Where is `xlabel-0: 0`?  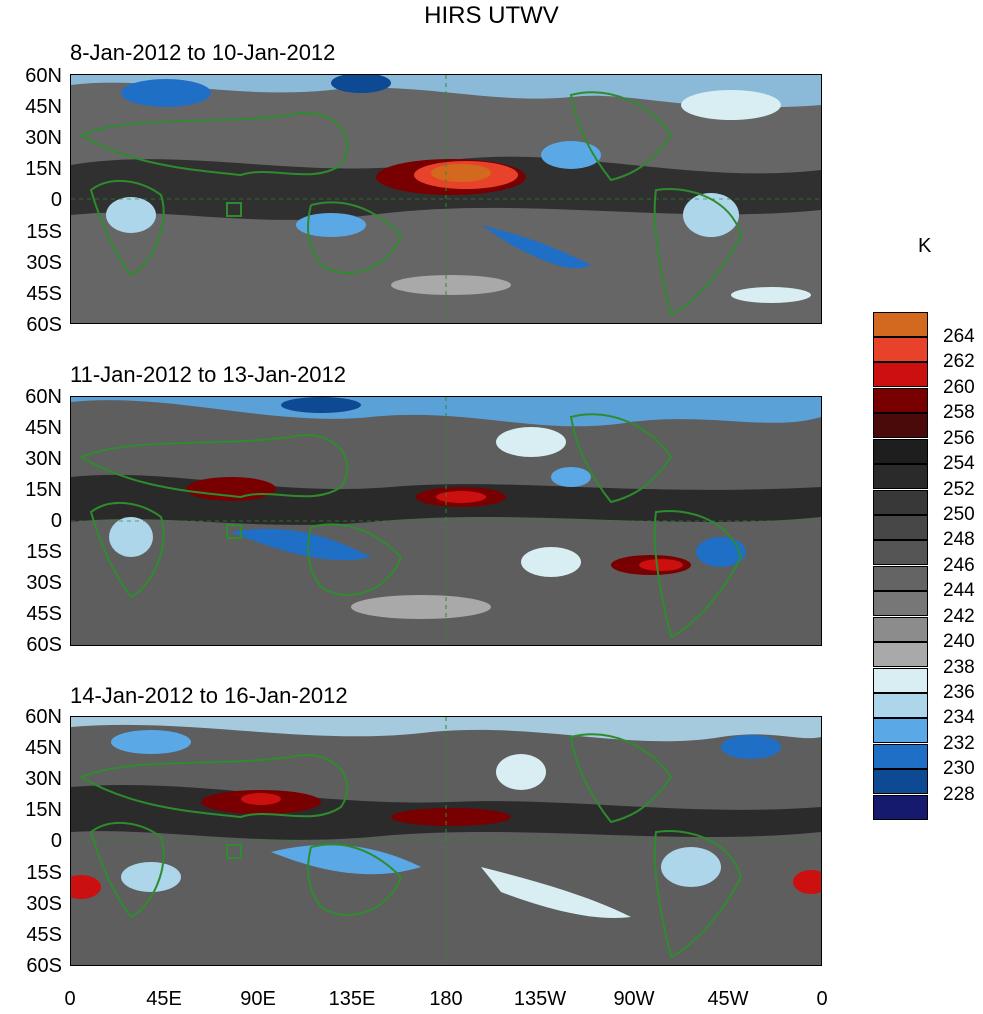
xlabel-0: 0 is located at coordinates (70, 999).